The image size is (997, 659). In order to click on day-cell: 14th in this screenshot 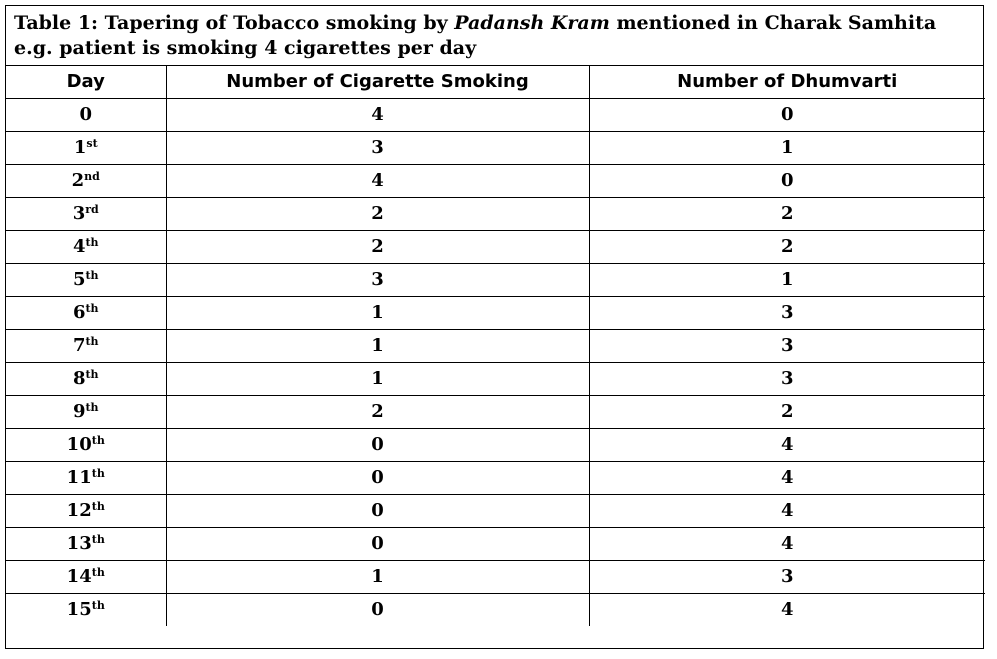, I will do `click(86, 577)`.